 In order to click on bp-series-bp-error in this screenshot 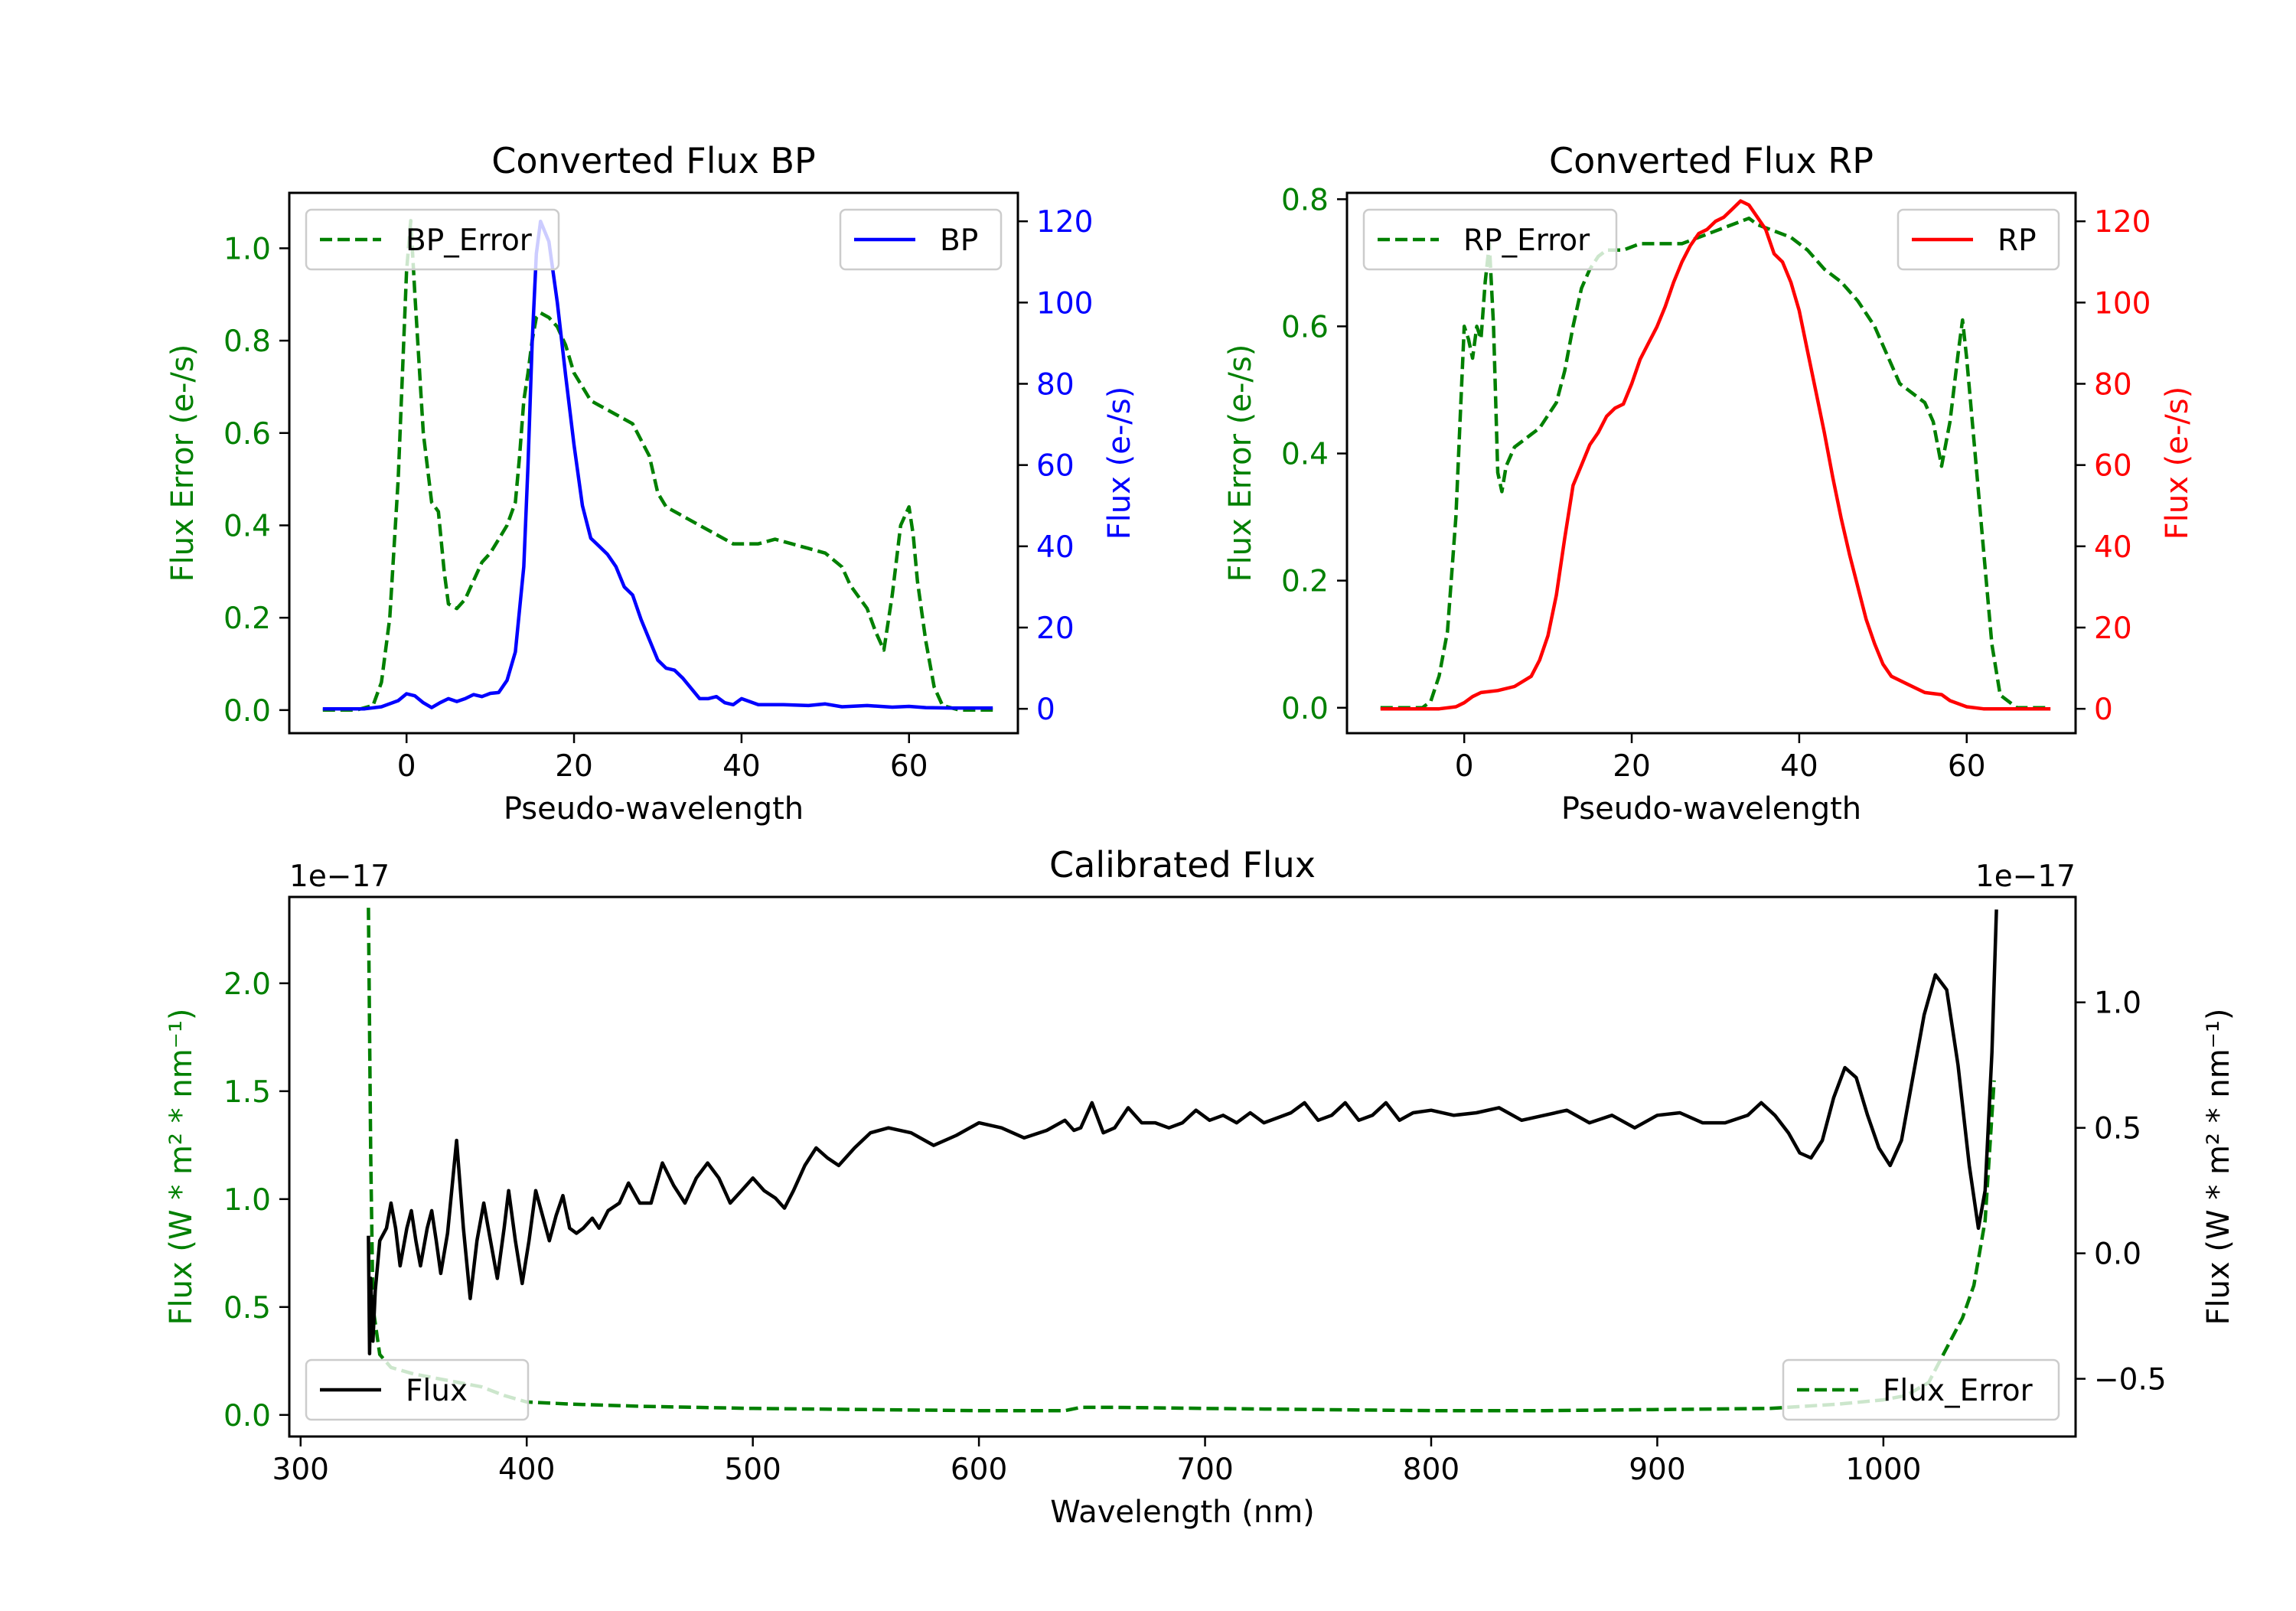, I will do `click(657, 465)`.